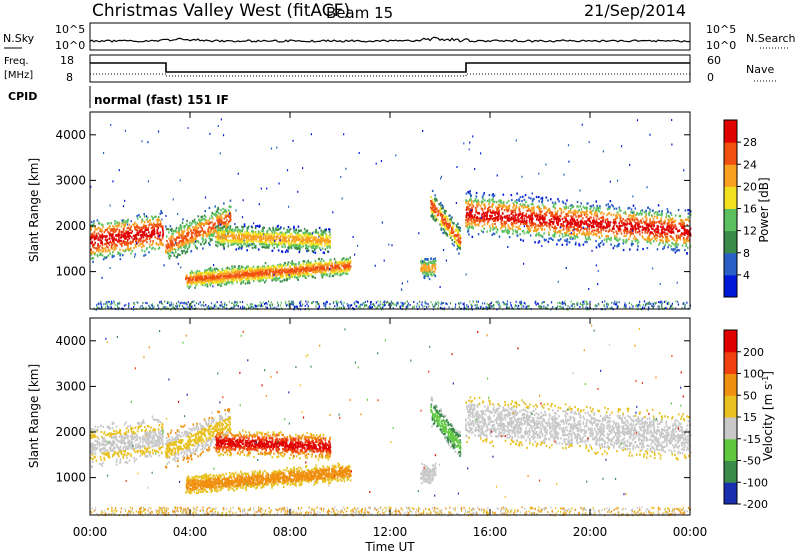  What do you see at coordinates (18, 75) in the screenshot?
I see `freq-label-line2: [MHz]` at bounding box center [18, 75].